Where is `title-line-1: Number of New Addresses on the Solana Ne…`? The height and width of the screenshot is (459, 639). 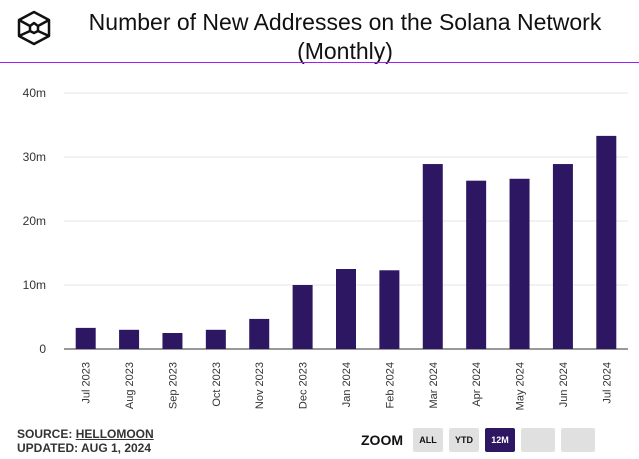 title-line-1: Number of New Addresses on the Solana Ne… is located at coordinates (345, 22).